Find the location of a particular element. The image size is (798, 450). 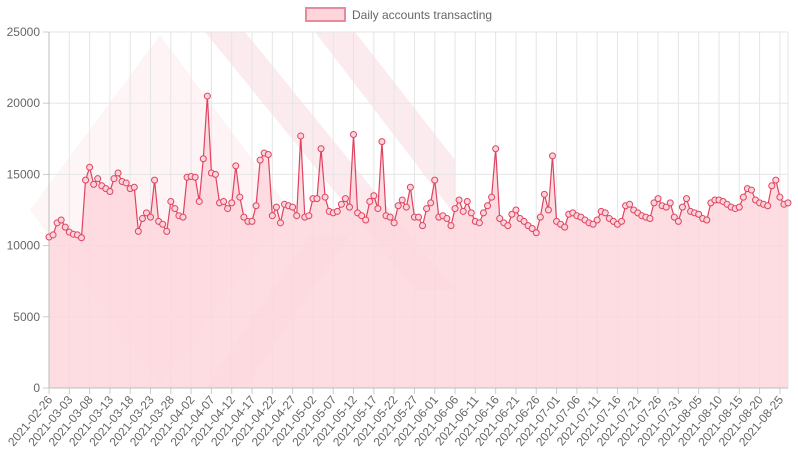

legend-label: Daily accounts transacting is located at coordinates (422, 15).